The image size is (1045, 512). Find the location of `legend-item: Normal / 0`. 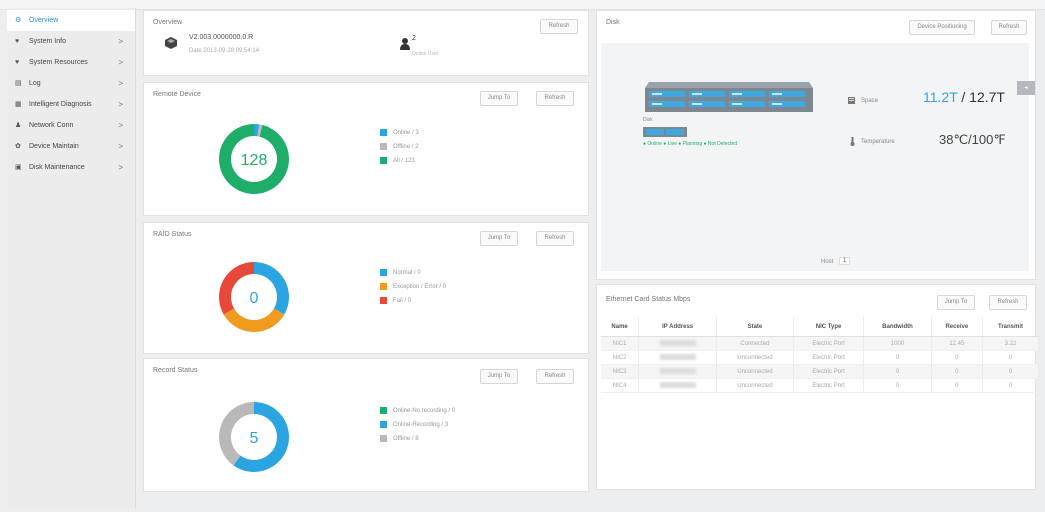

legend-item: Normal / 0 is located at coordinates (400, 272).